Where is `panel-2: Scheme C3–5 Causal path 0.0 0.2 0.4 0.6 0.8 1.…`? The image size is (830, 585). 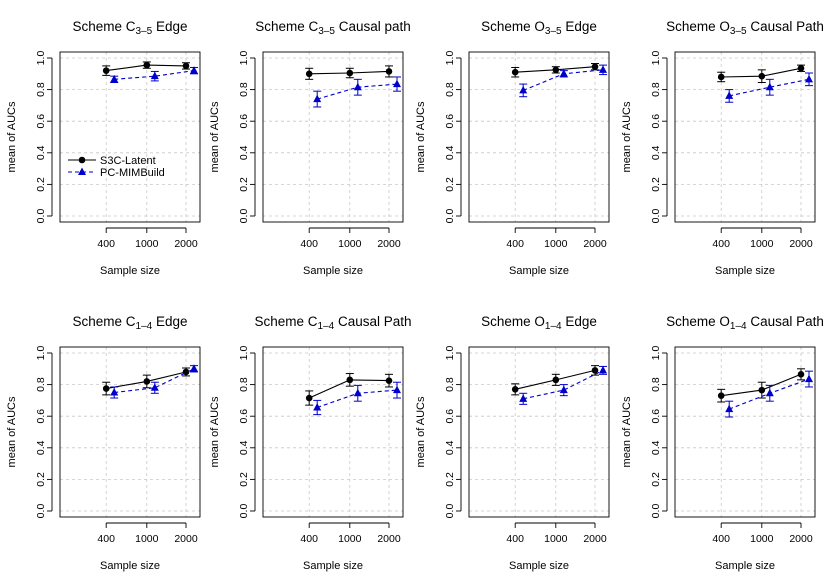
panel-2: Scheme C3–5 Causal path 0.0 0.2 0.4 0.6 0.8 1.… is located at coordinates (310, 148).